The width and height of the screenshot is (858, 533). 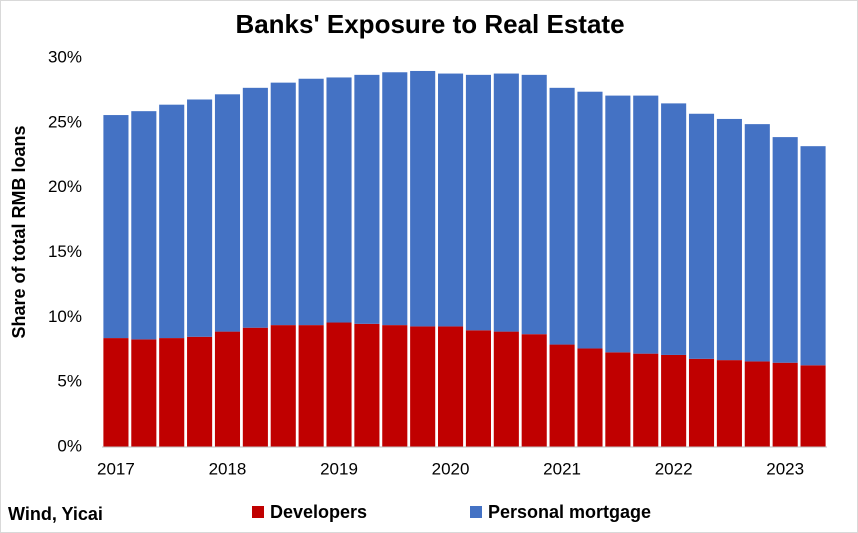 What do you see at coordinates (69, 381) in the screenshot?
I see `y-tick-label: 5%` at bounding box center [69, 381].